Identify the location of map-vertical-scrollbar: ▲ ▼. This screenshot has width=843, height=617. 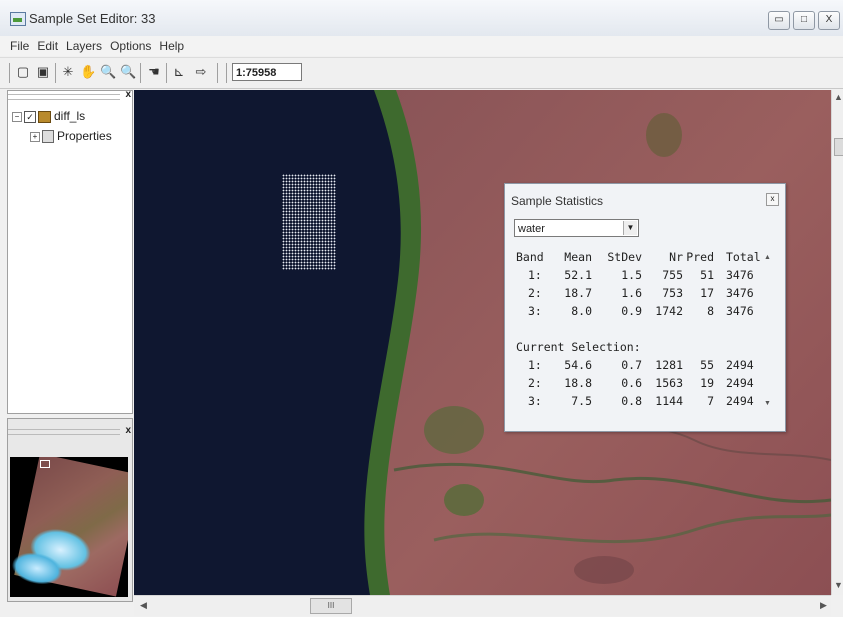
(837, 342).